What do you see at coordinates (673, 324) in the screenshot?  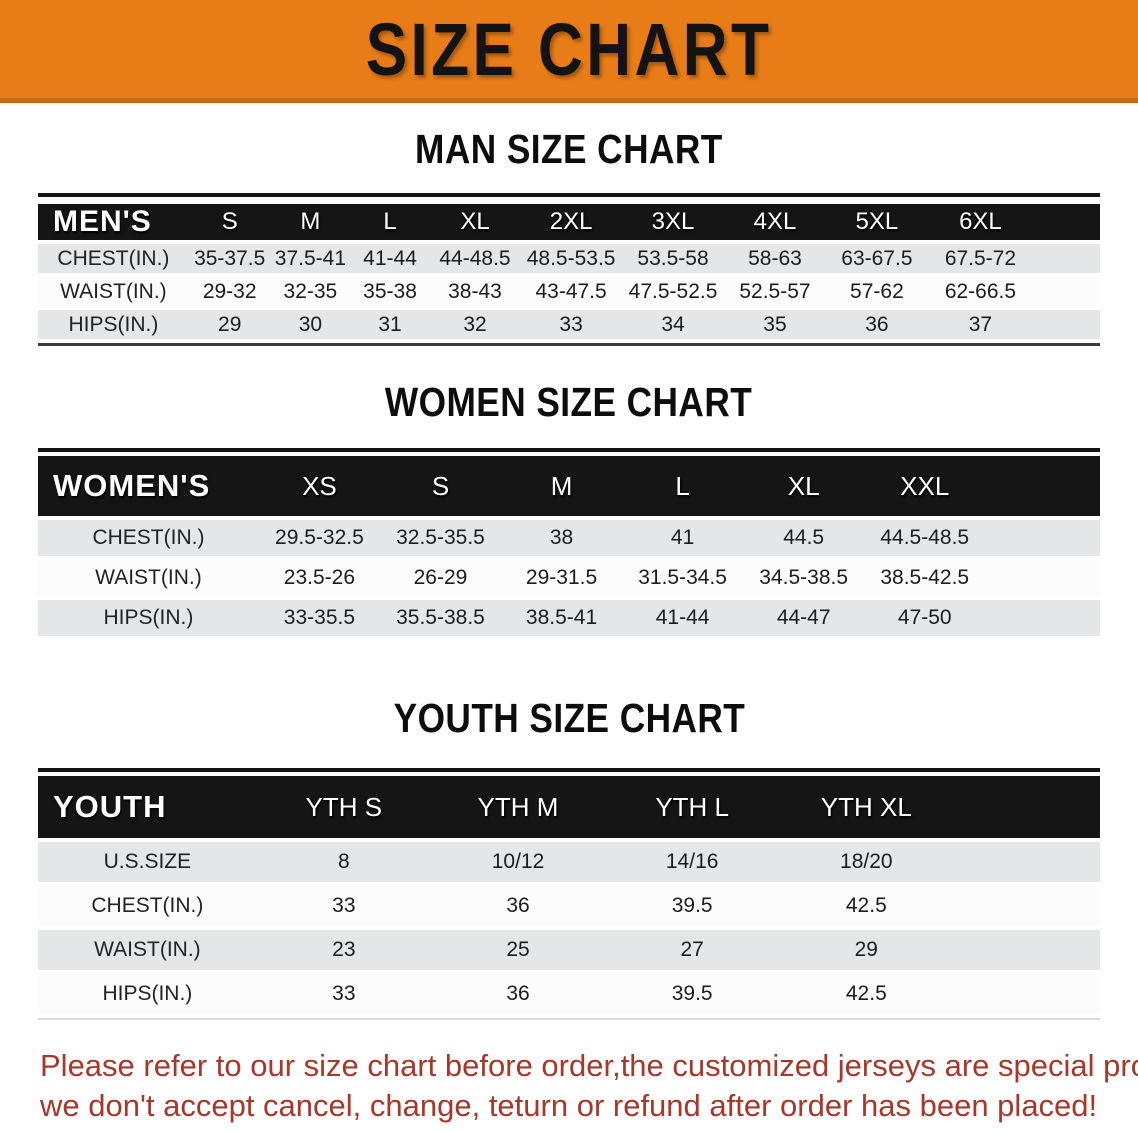 I see `size-value: 34` at bounding box center [673, 324].